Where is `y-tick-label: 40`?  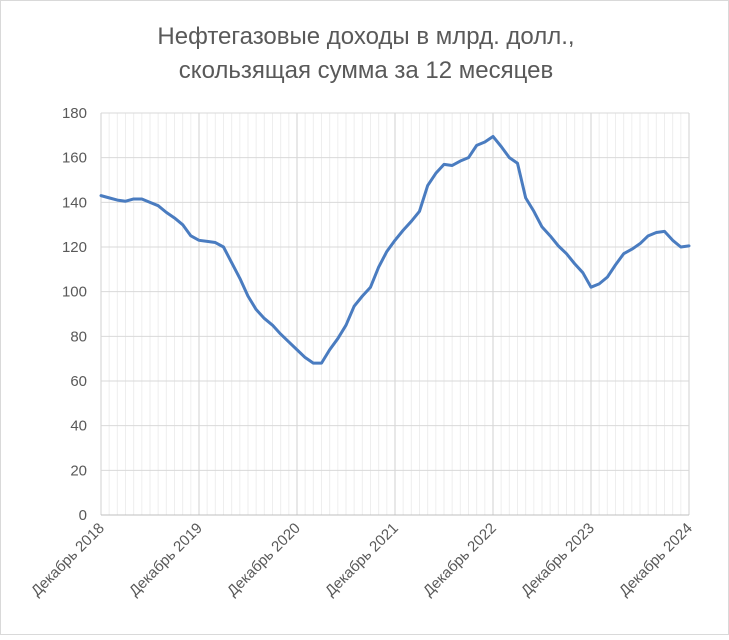
y-tick-label: 40 is located at coordinates (78, 426).